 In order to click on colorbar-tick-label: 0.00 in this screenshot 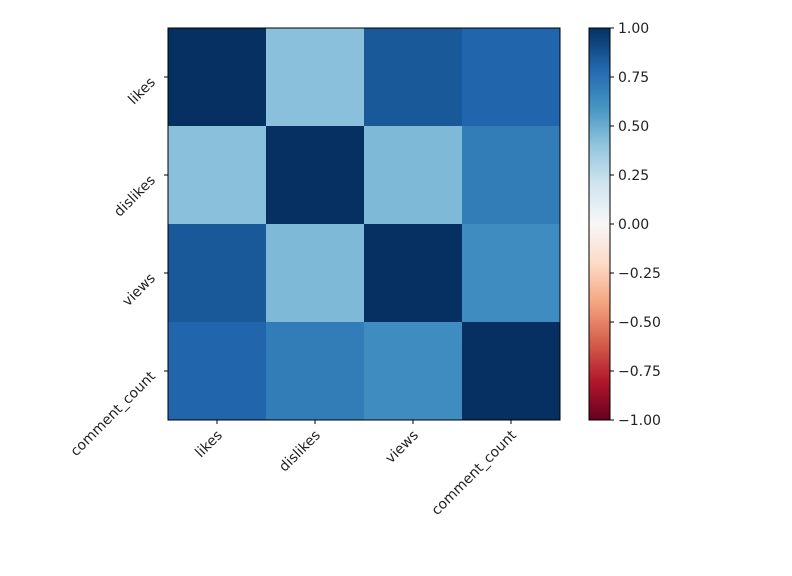, I will do `click(633, 225)`.